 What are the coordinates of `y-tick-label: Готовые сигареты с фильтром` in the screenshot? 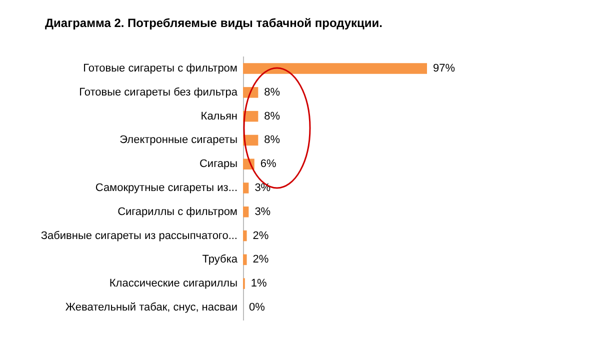 It's located at (160, 68).